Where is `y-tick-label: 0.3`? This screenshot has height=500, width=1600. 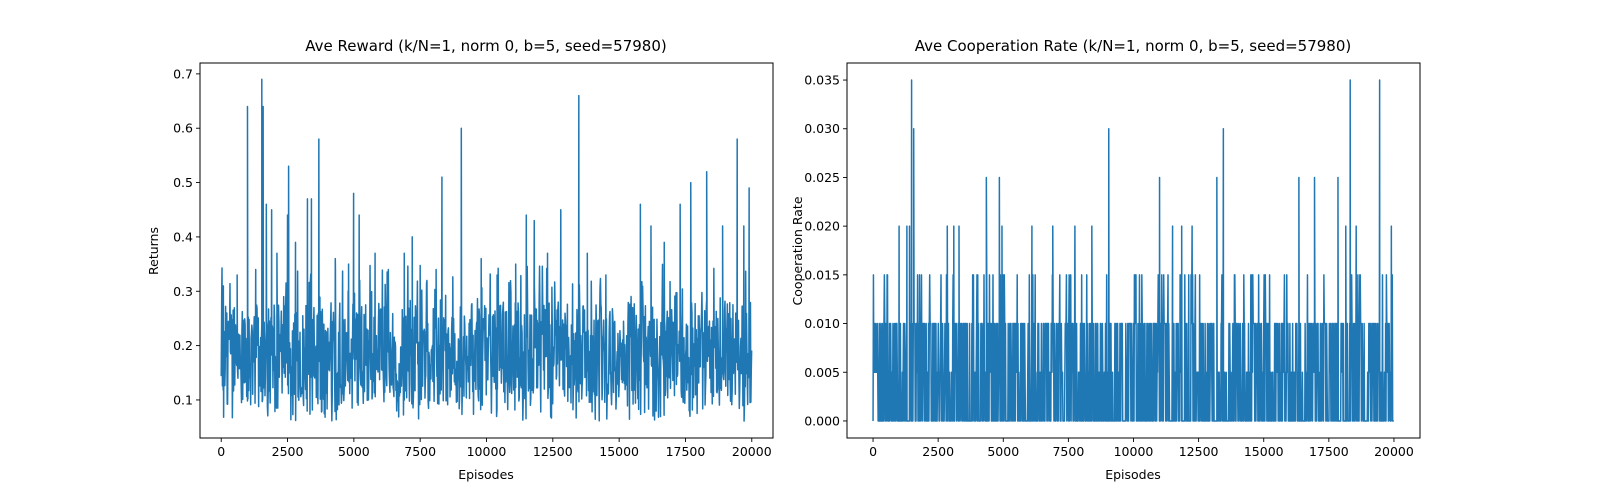 y-tick-label: 0.3 is located at coordinates (183, 291).